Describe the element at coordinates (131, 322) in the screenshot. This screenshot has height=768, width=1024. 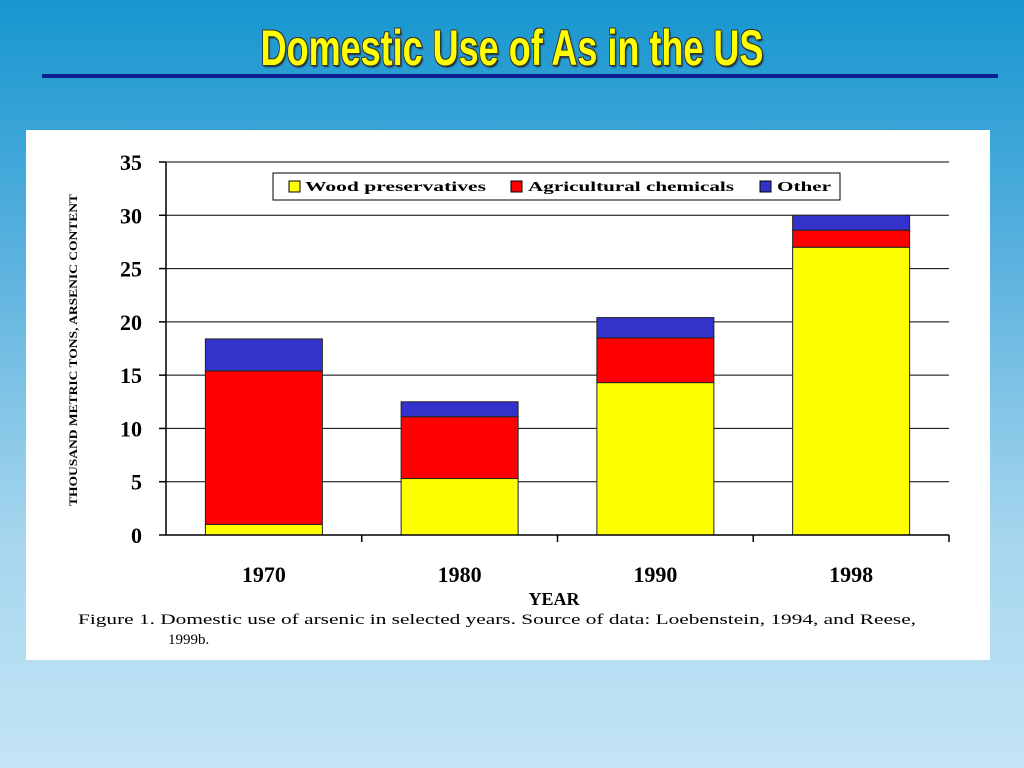
I see `y-tick-label: 20` at that location.